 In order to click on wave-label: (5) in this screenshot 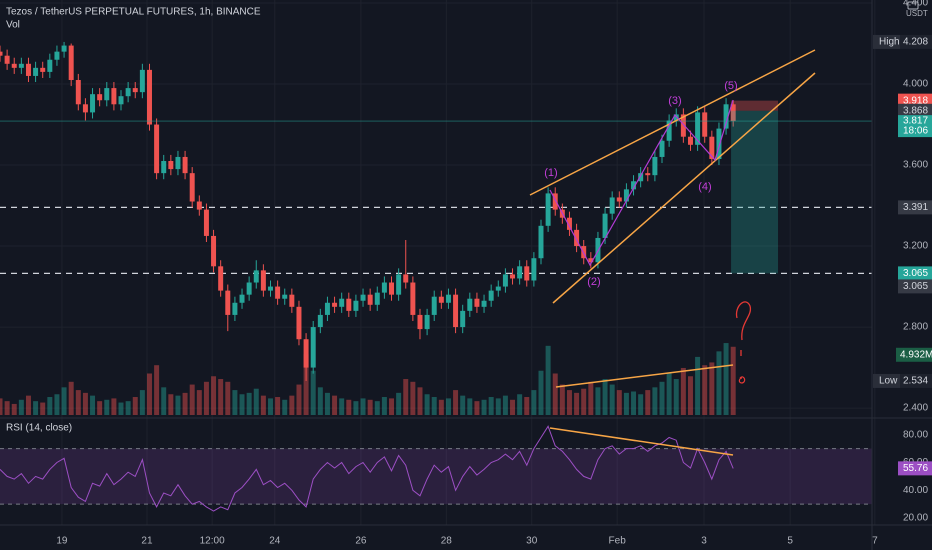, I will do `click(730, 86)`.